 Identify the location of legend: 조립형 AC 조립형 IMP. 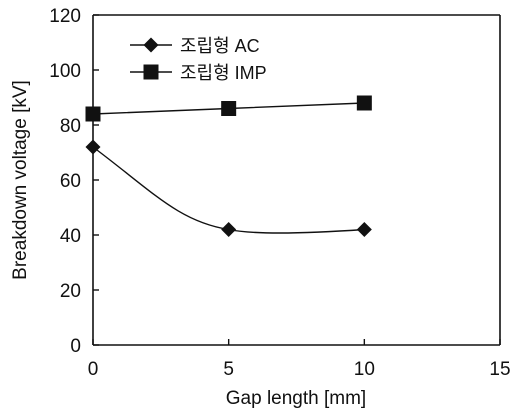
(198, 59).